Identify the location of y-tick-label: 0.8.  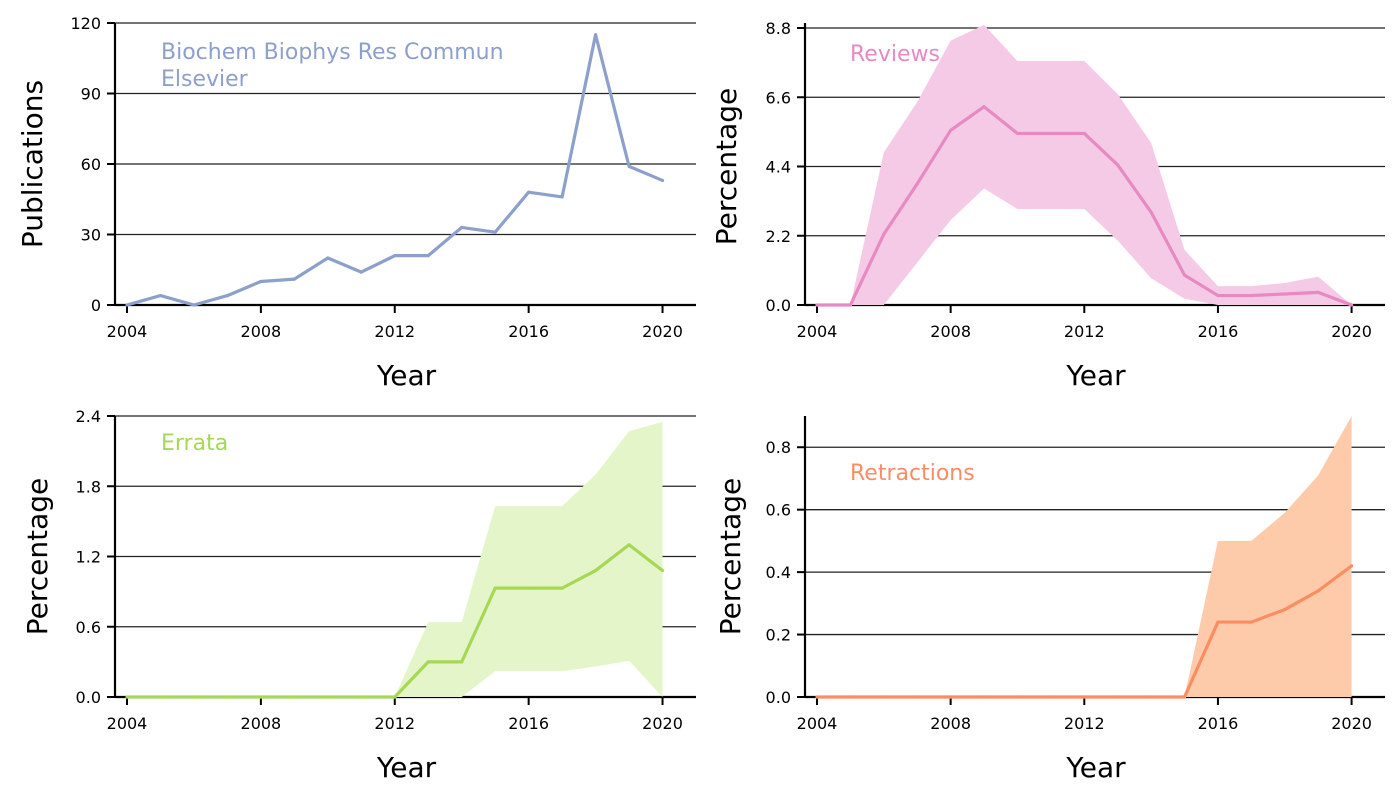
(778, 447).